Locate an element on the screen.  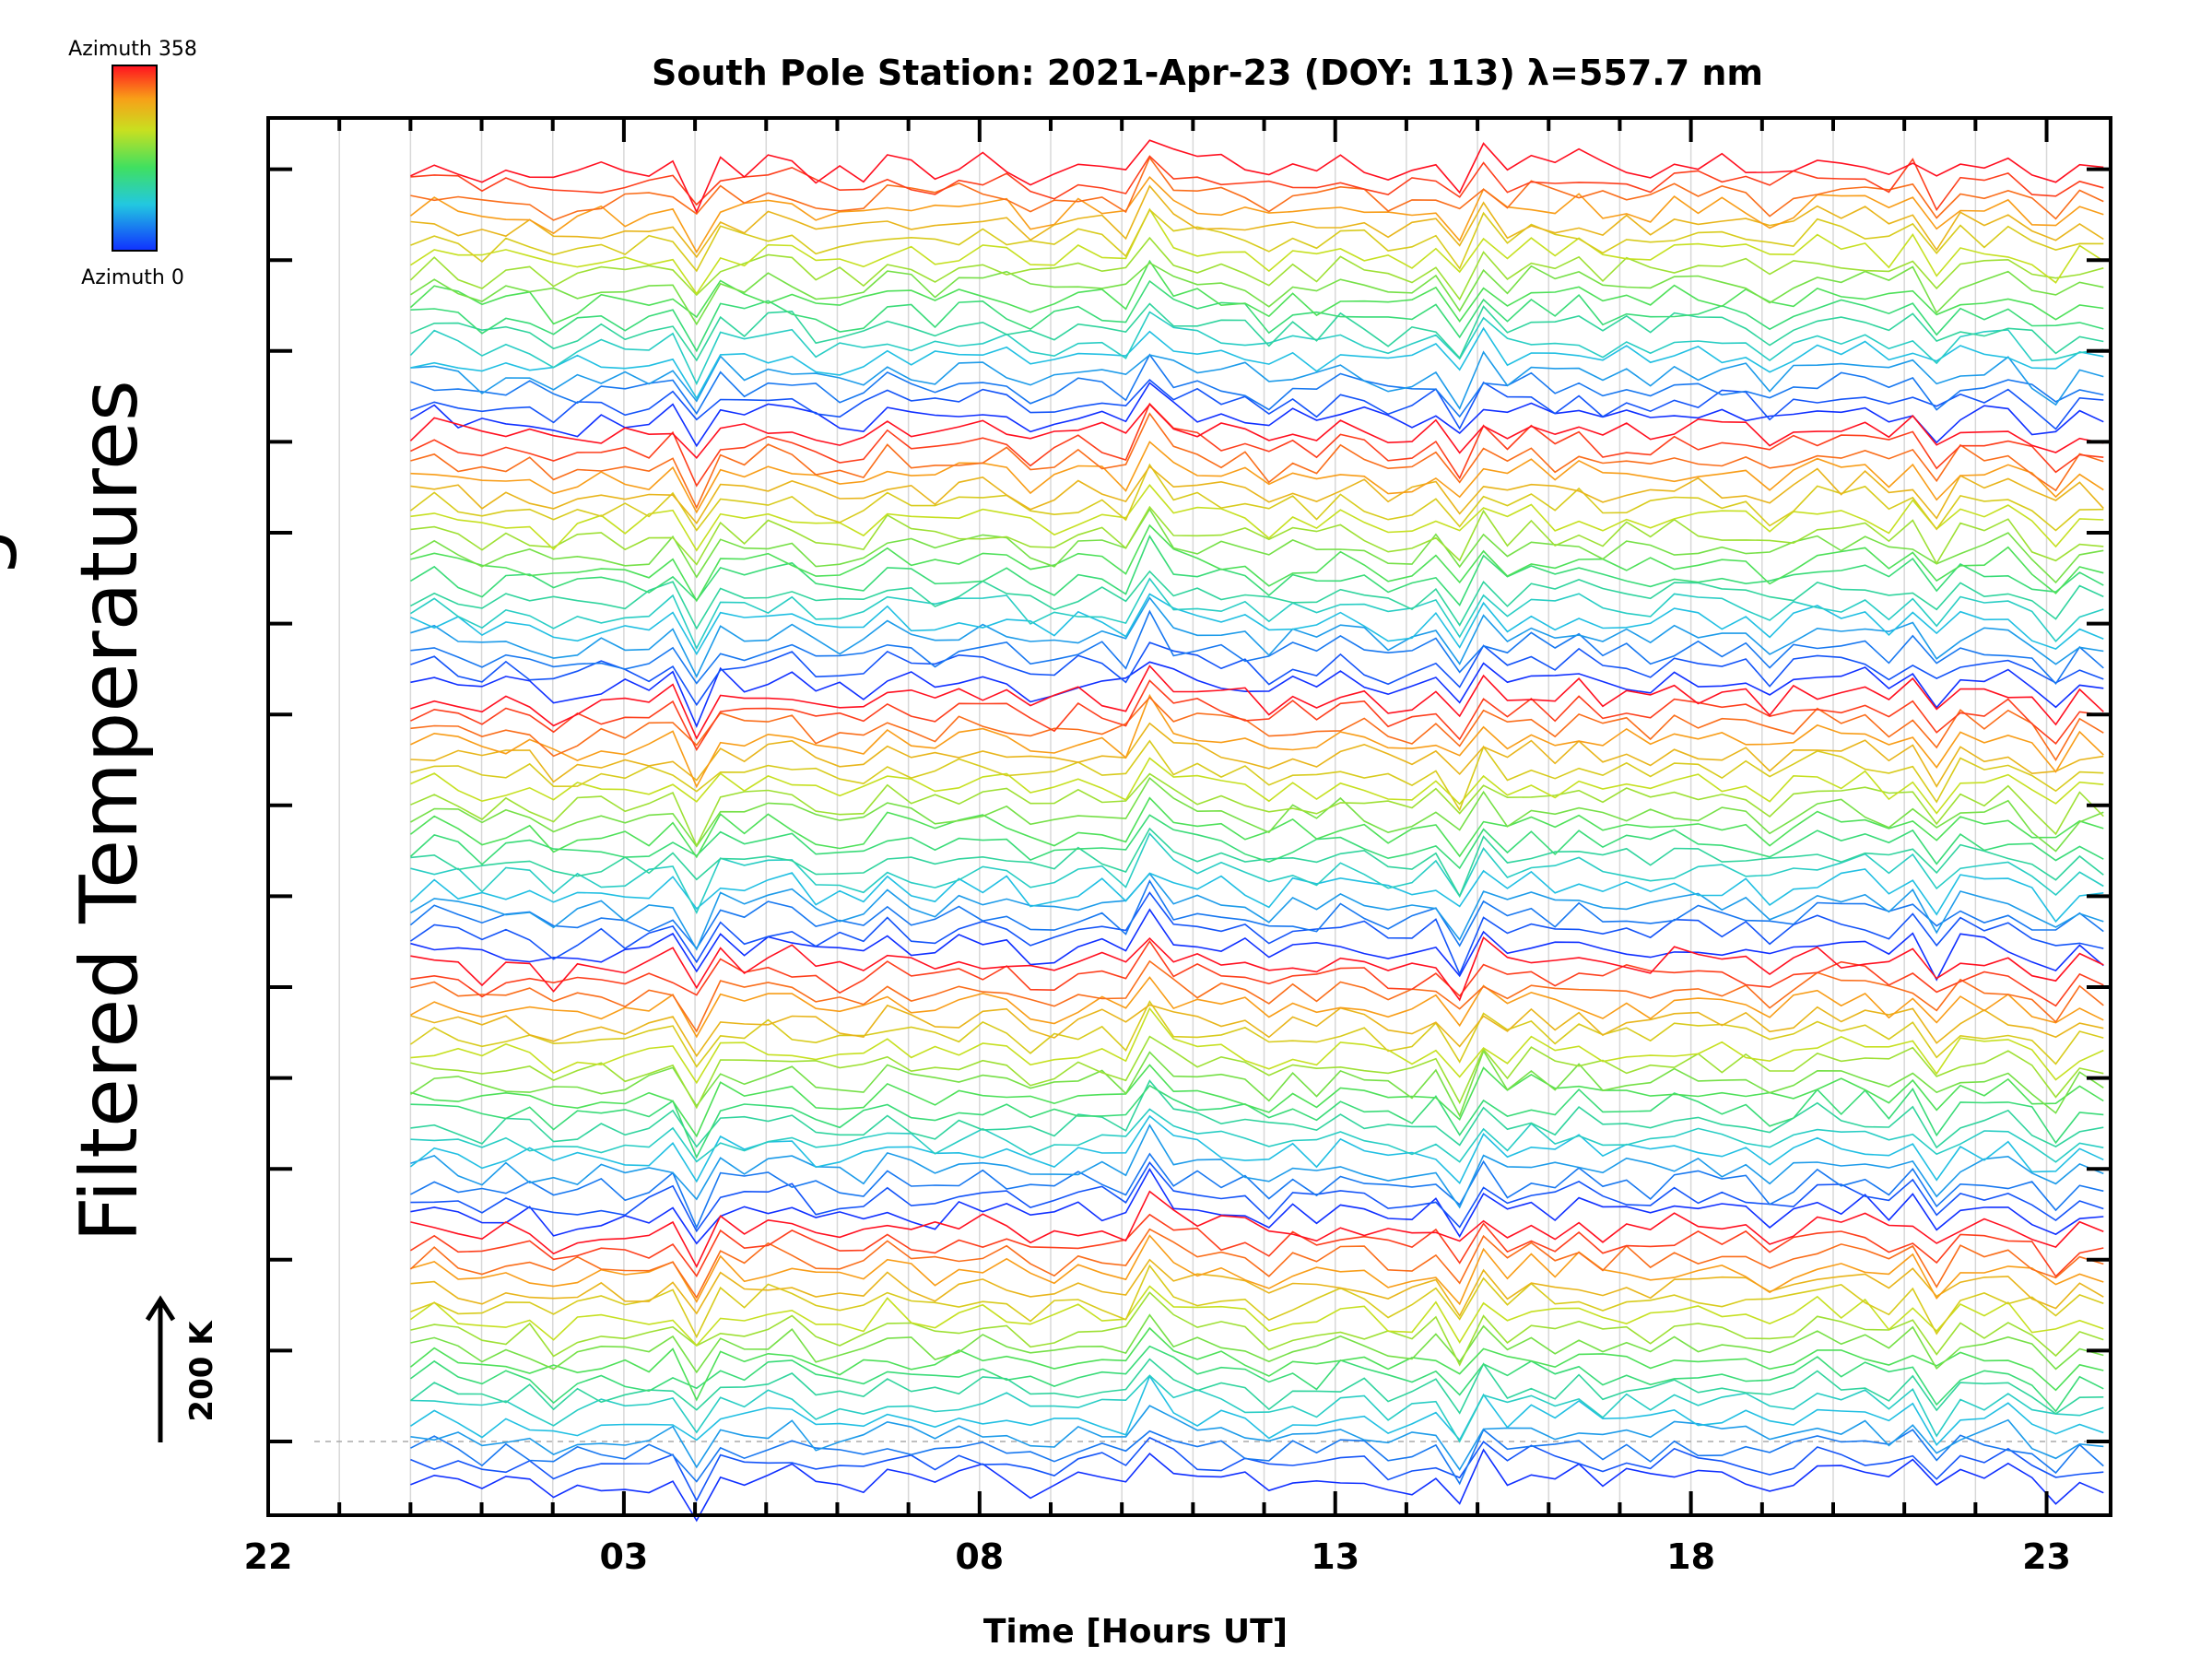
y-axis-label: Filtered Temperatures is located at coordinates (110, 811).